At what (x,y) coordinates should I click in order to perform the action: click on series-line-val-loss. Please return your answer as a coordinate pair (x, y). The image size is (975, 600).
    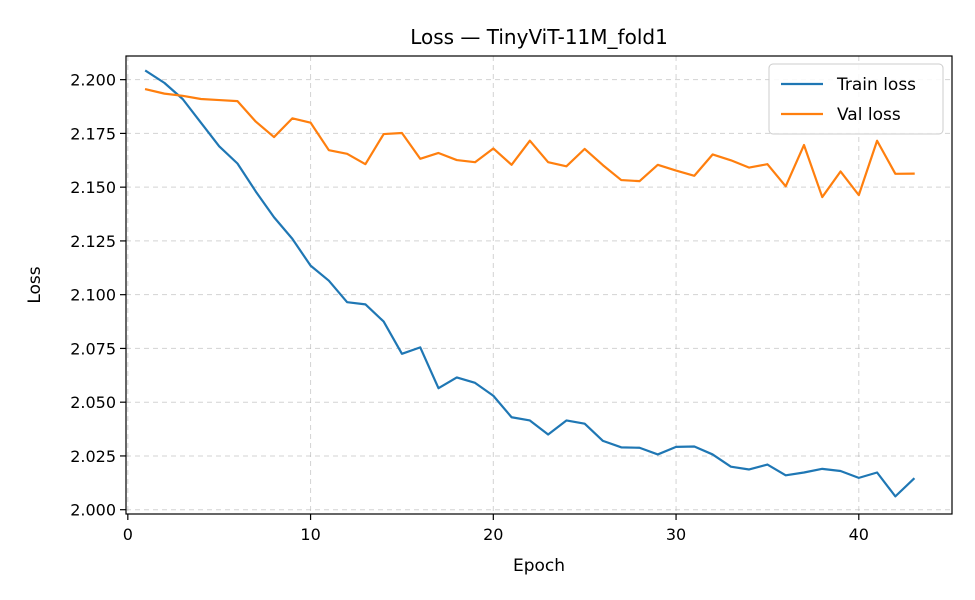
    Looking at the image, I should click on (529, 143).